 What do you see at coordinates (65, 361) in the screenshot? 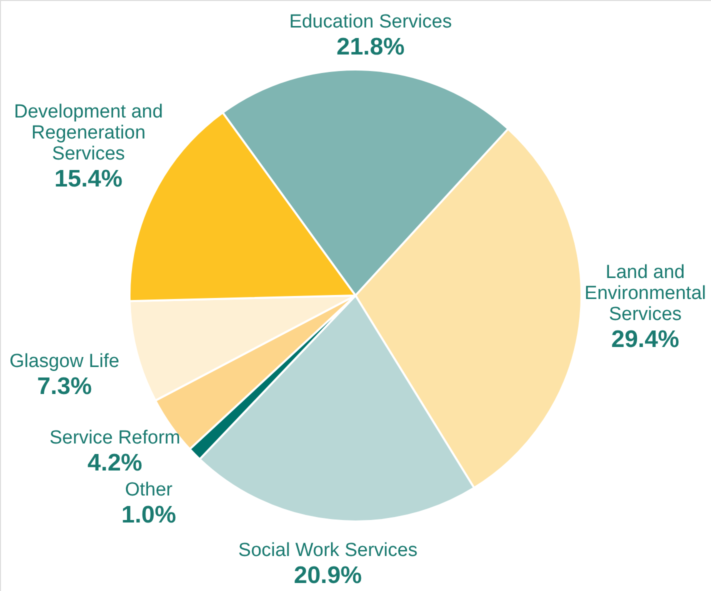
I see `slice-label: Glasgow Life` at bounding box center [65, 361].